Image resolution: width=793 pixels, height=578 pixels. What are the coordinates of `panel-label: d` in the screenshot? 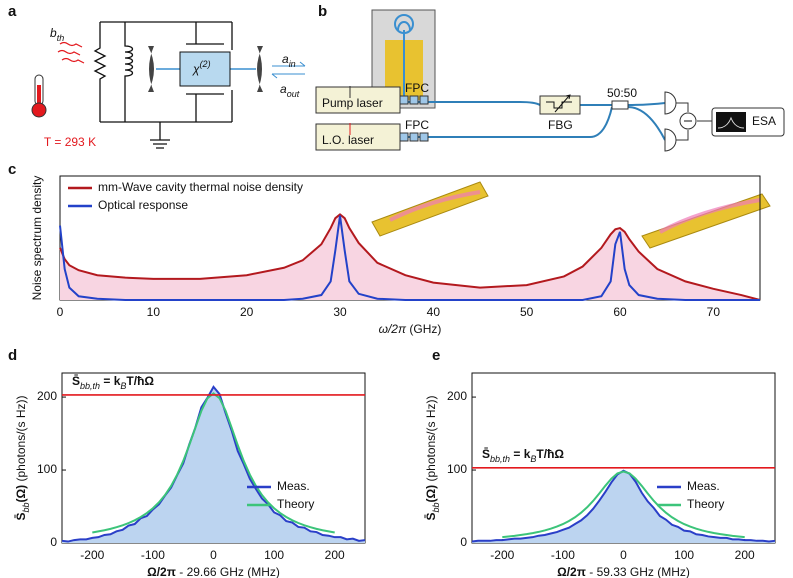 It's located at (12, 355).